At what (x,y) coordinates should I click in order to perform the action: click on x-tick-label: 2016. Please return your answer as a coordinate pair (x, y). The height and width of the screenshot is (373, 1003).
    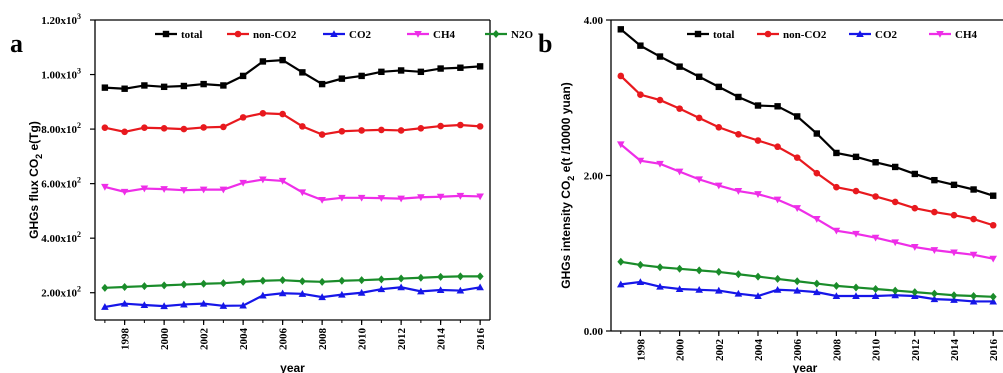
    Looking at the image, I should click on (994, 350).